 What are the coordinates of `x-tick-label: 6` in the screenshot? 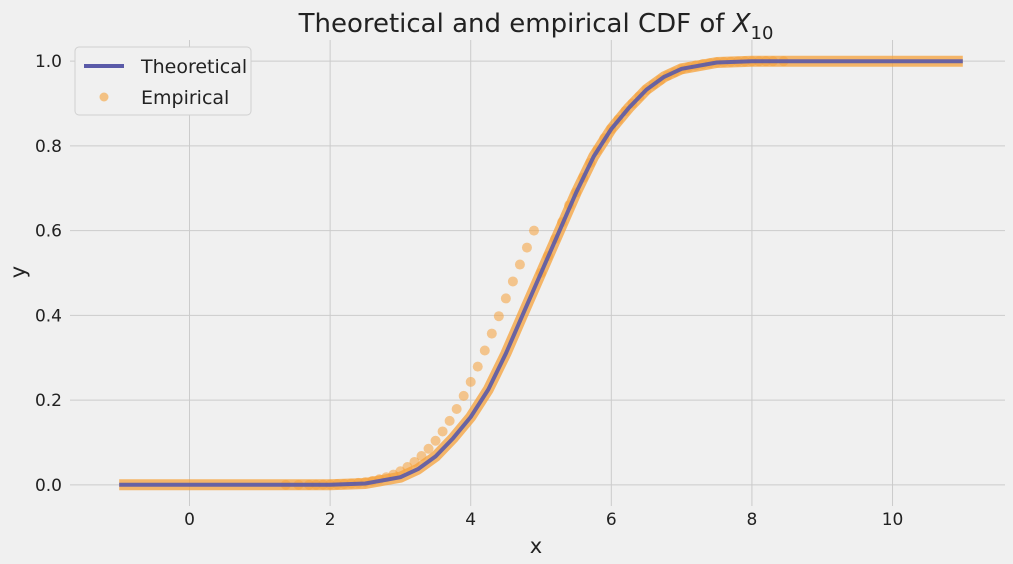 It's located at (611, 520).